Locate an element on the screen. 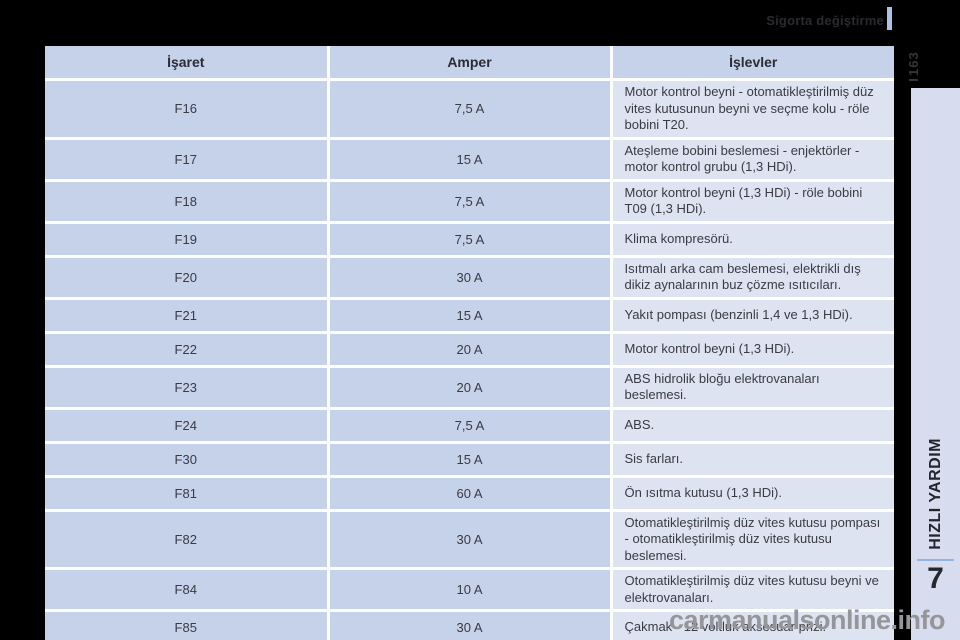 The width and height of the screenshot is (960, 640). chapter-sidebar-label: HIZLI YARDIM is located at coordinates (935, 494).